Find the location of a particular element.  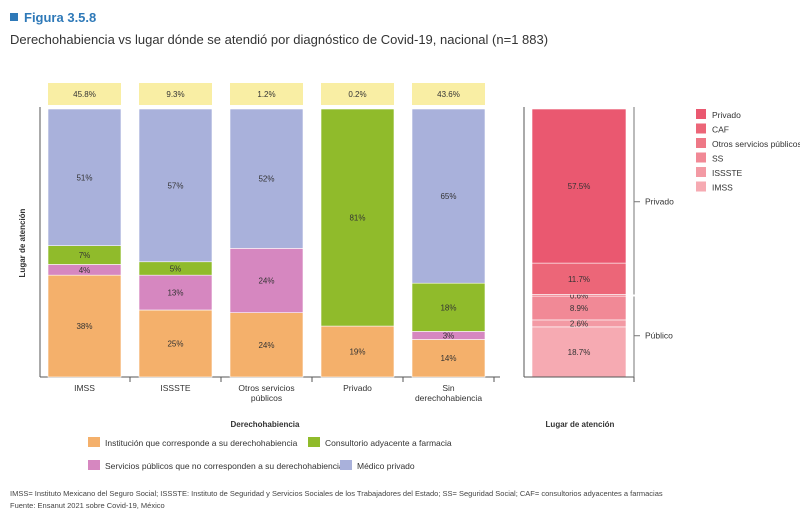

legend-label: CAF is located at coordinates (720, 130).